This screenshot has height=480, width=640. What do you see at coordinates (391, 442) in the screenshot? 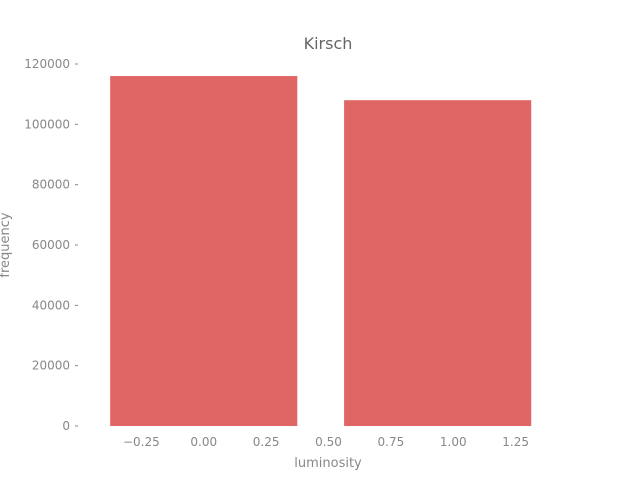
I see `x-tick-label: 0.75` at bounding box center [391, 442].